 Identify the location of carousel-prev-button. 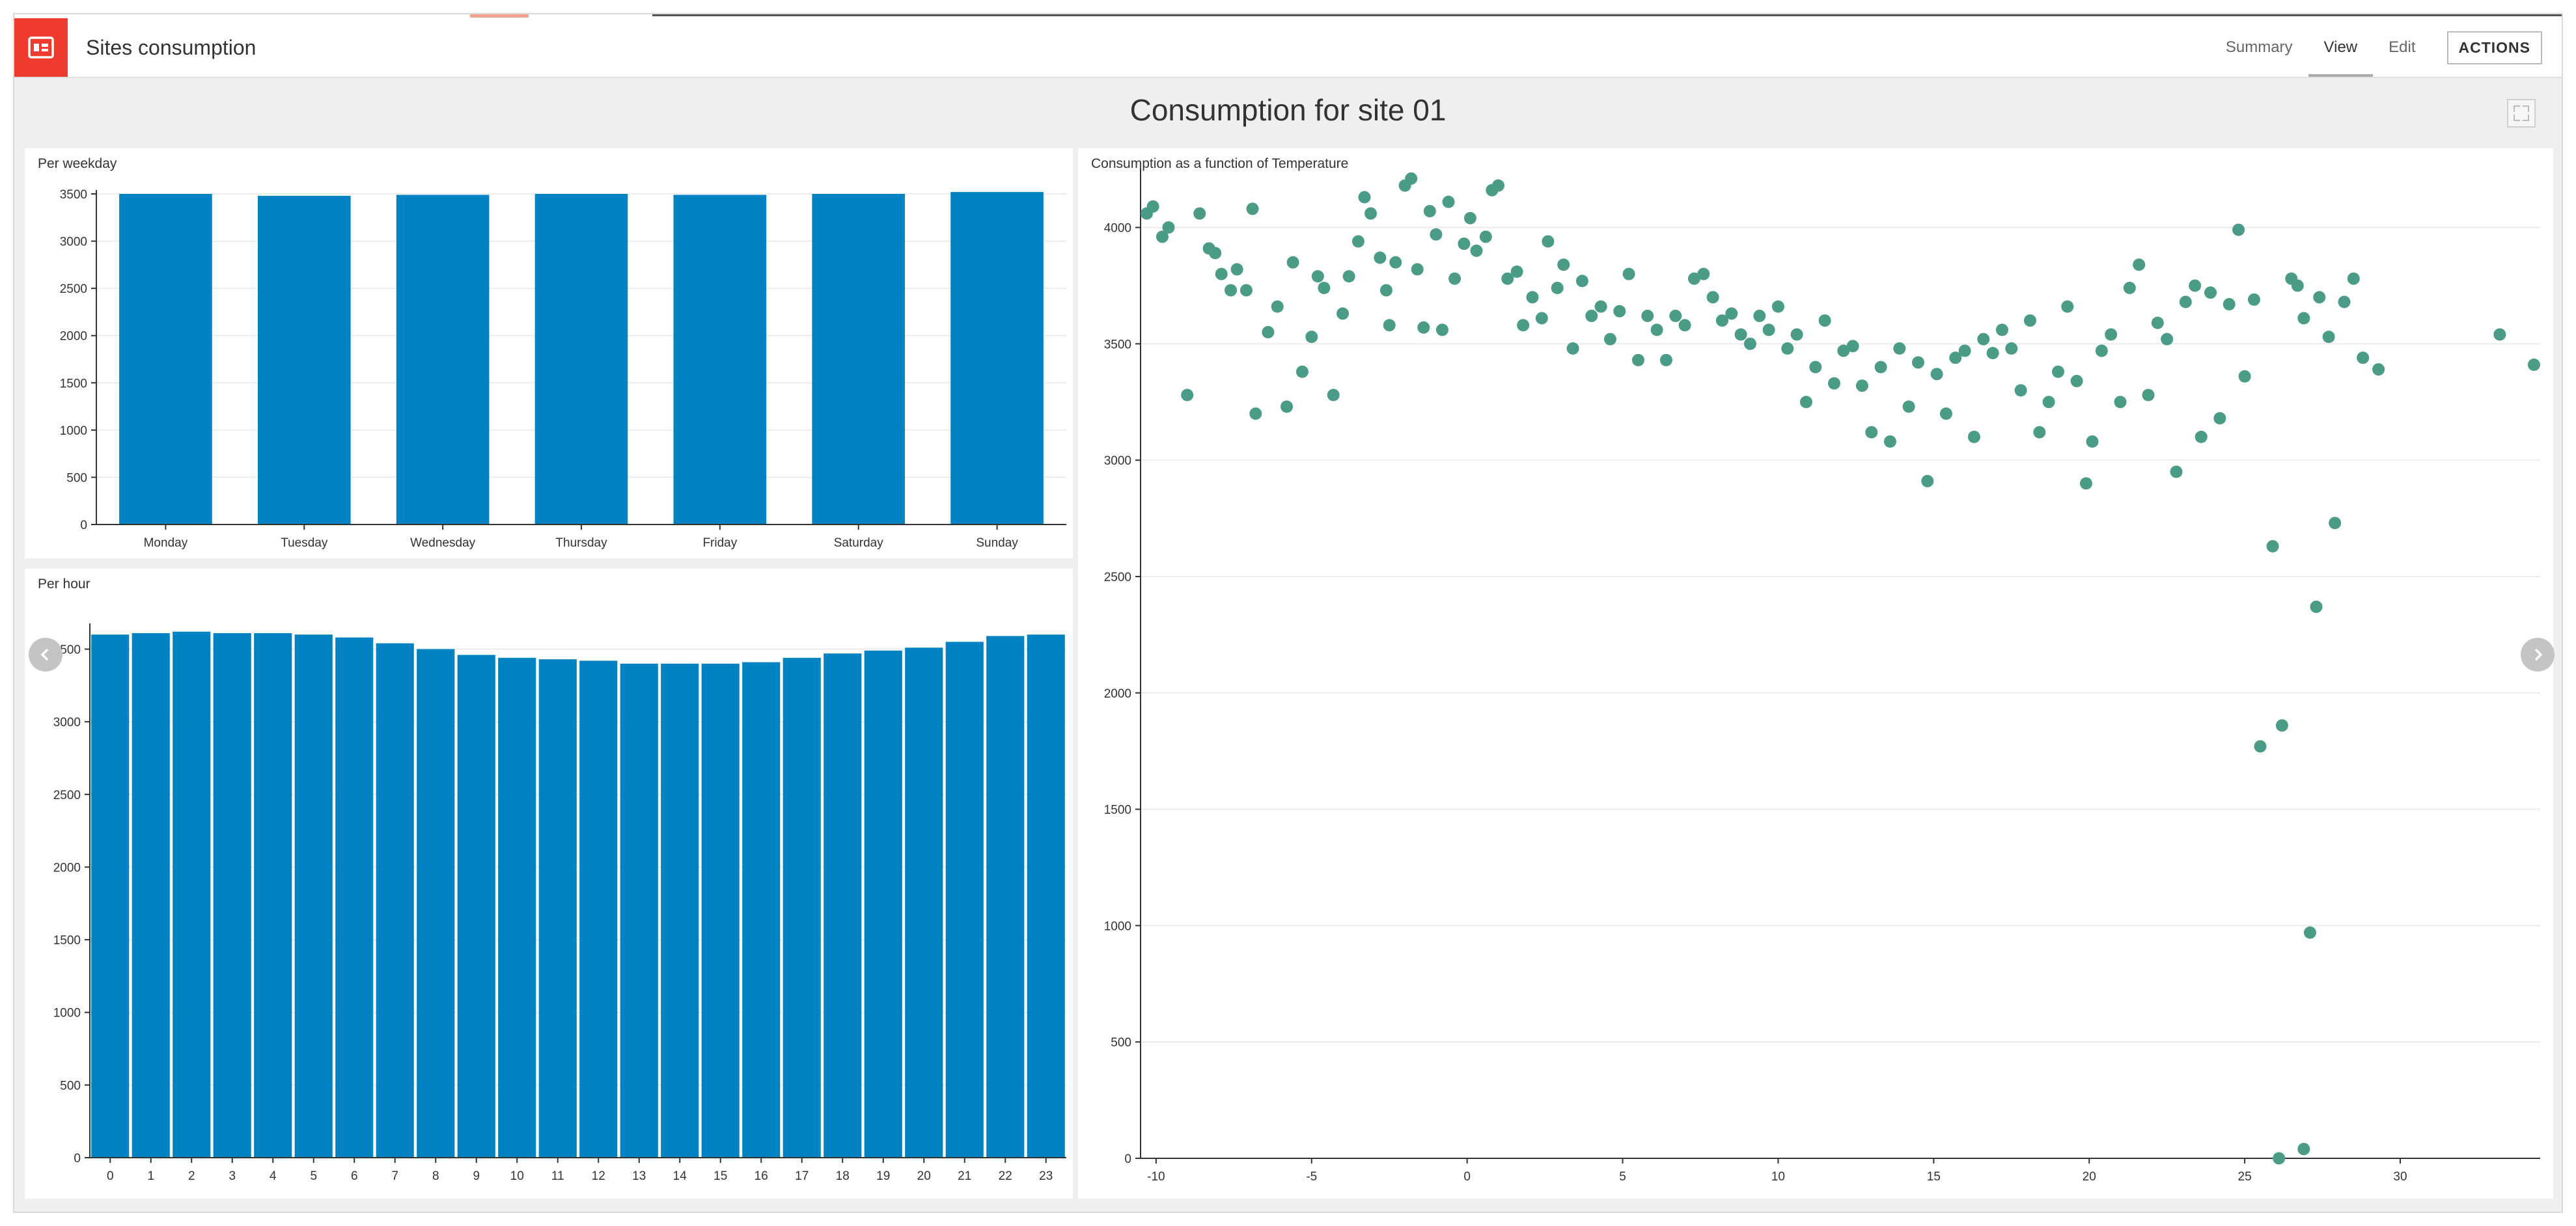
(45, 655).